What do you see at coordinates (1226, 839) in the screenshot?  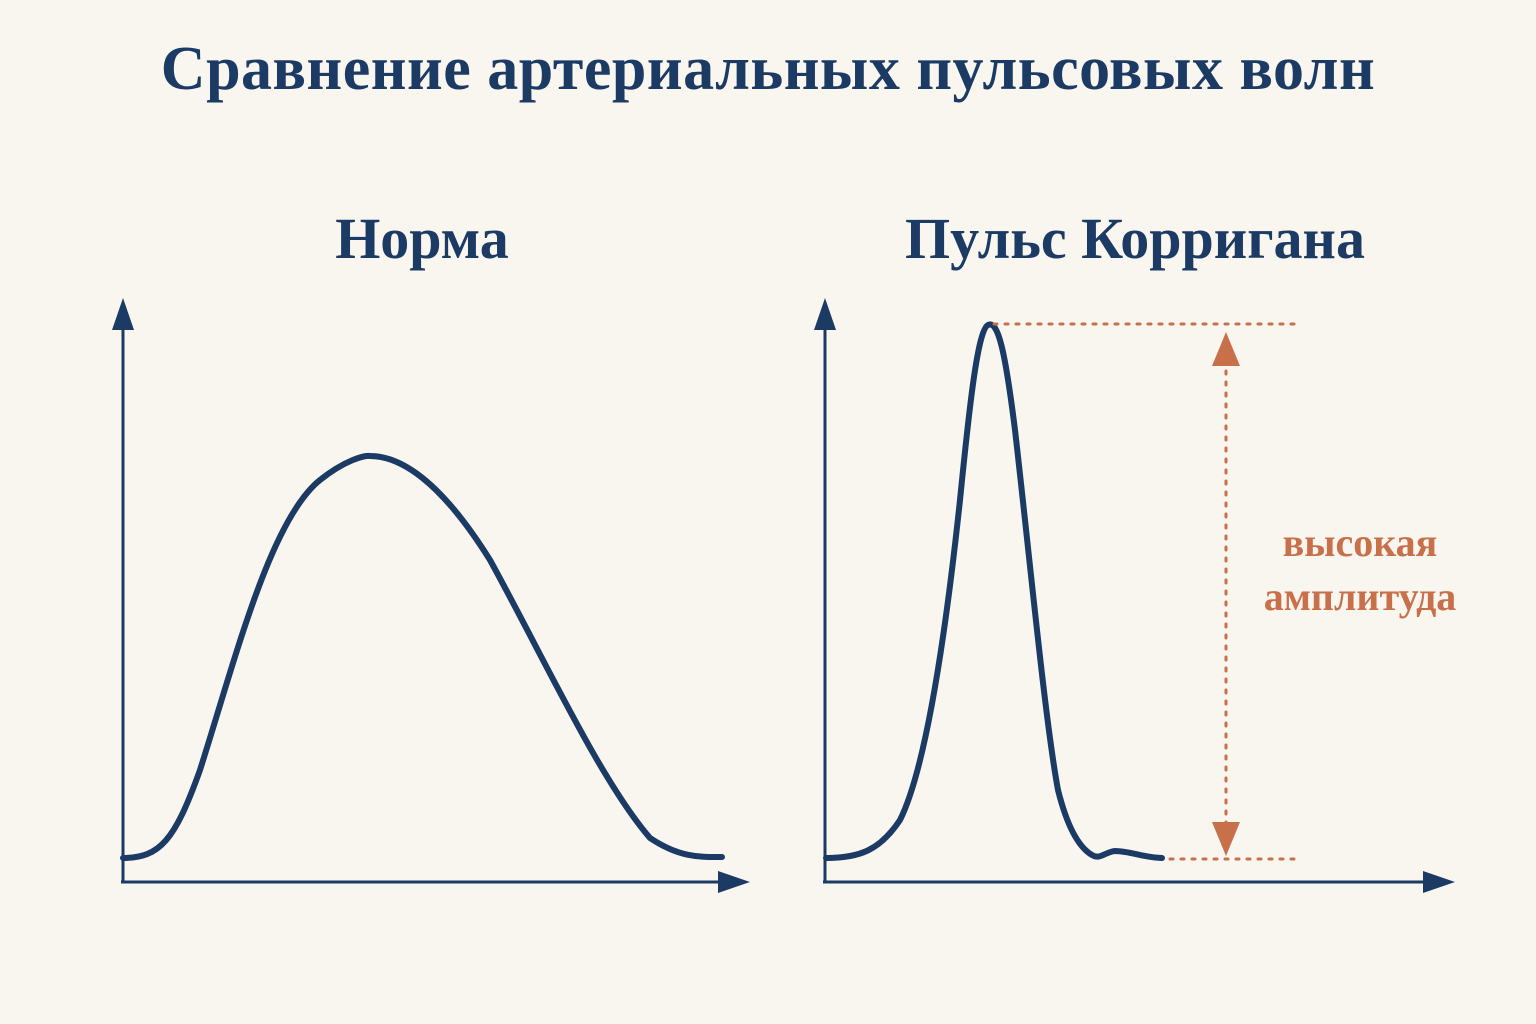 I see `amplitude-arrowhead-bottom` at bounding box center [1226, 839].